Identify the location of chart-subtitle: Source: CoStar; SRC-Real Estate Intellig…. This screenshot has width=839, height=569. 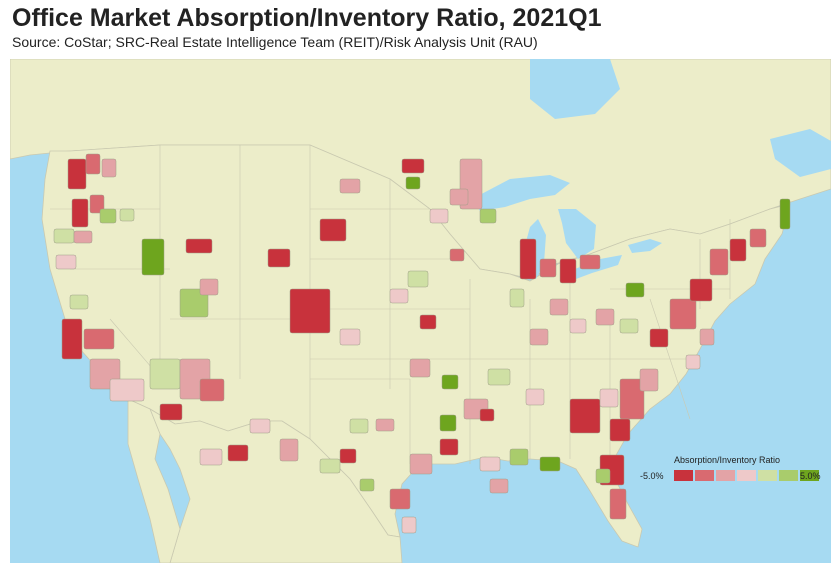
(275, 42).